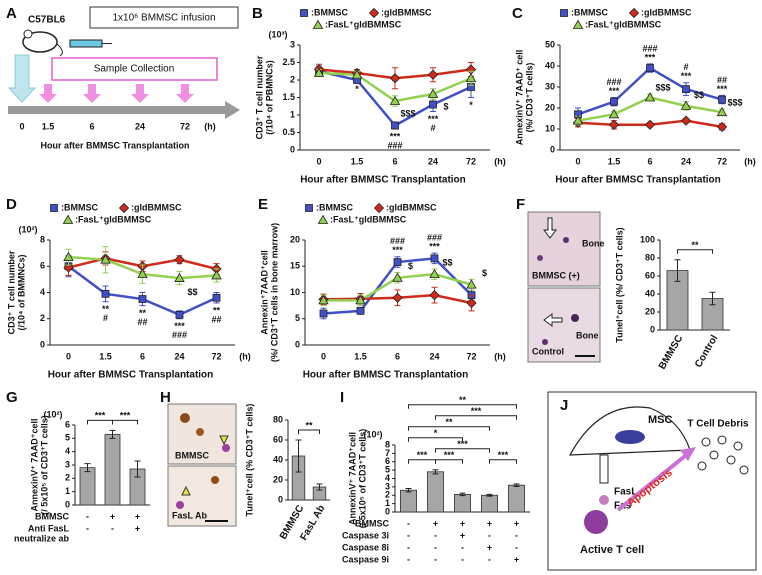 This screenshot has width=762, height=575. I want to click on x-tick-label: Control, so click(706, 351).